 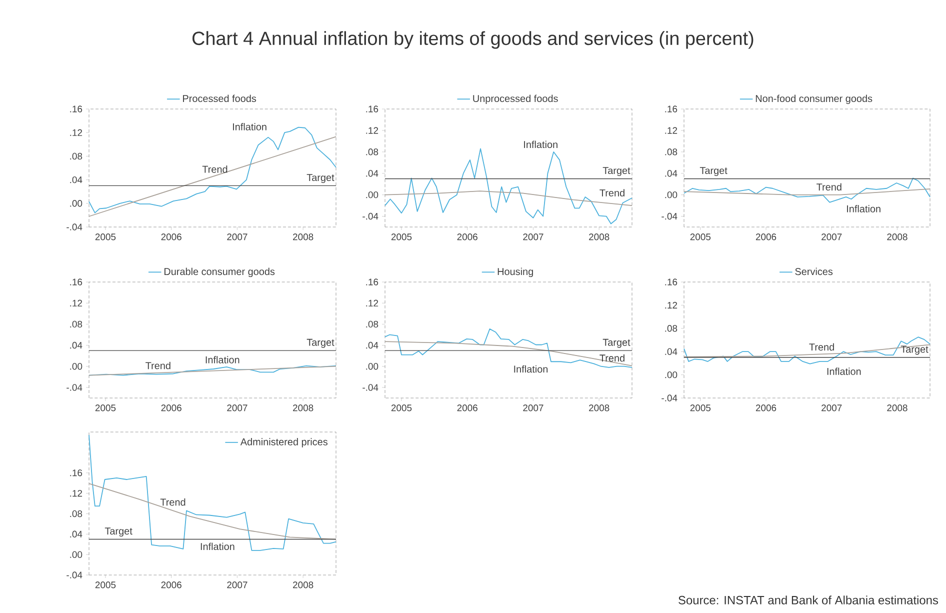 I want to click on source-note: Source: INSTAT and Bank of Albania estimations, so click(x=808, y=600).